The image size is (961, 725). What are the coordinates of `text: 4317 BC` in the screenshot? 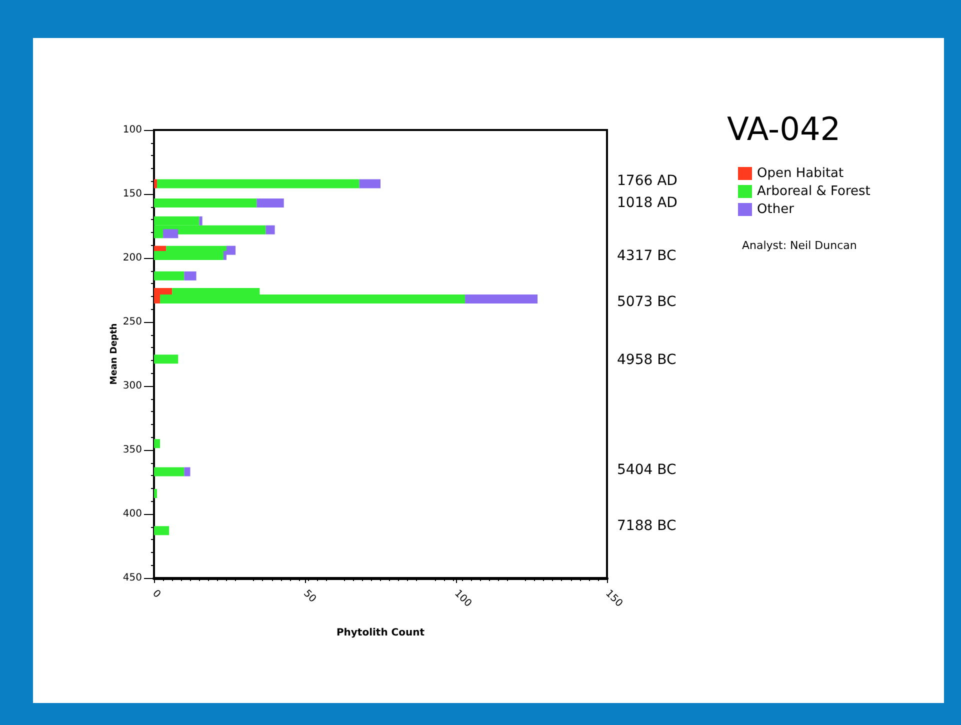 It's located at (646, 256).